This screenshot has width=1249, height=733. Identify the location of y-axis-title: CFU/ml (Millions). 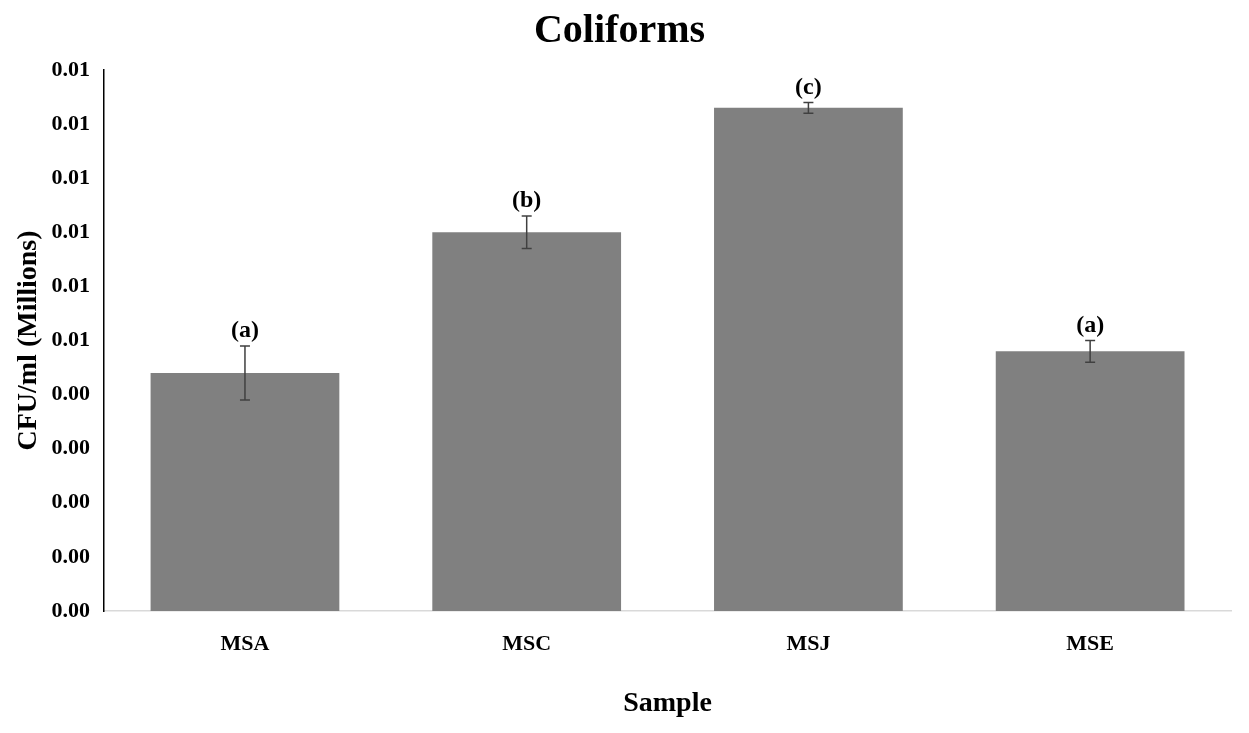
(27, 340).